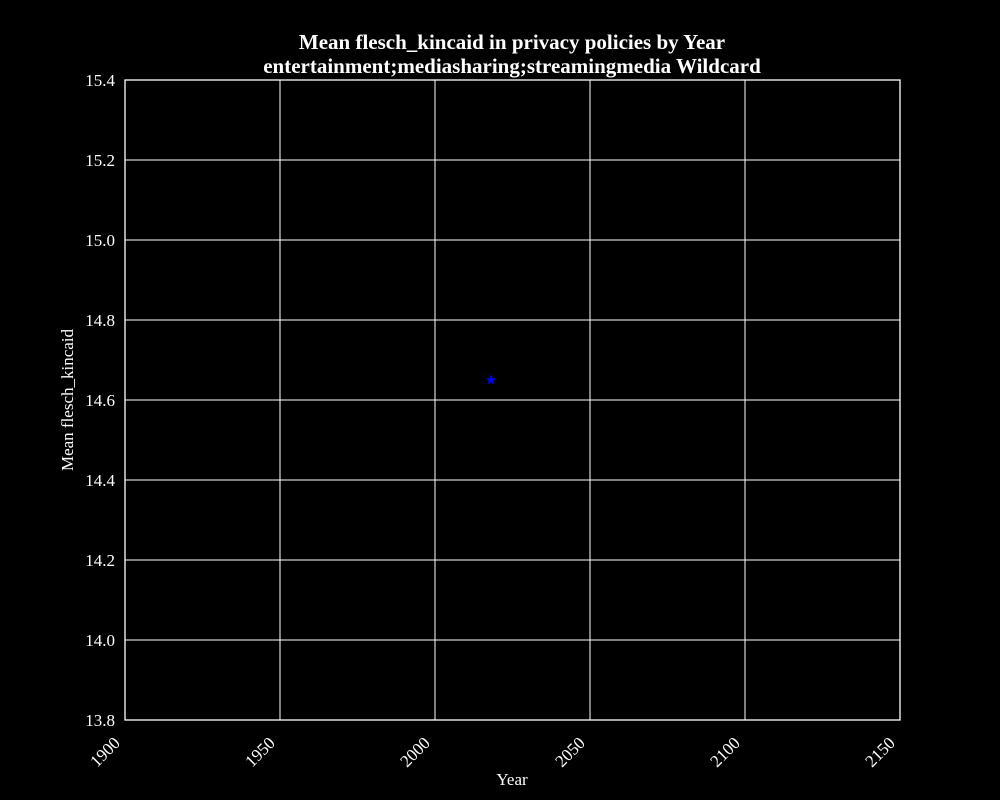 This screenshot has width=1000, height=800. What do you see at coordinates (100, 160) in the screenshot?
I see `y-tick-label: 15.2` at bounding box center [100, 160].